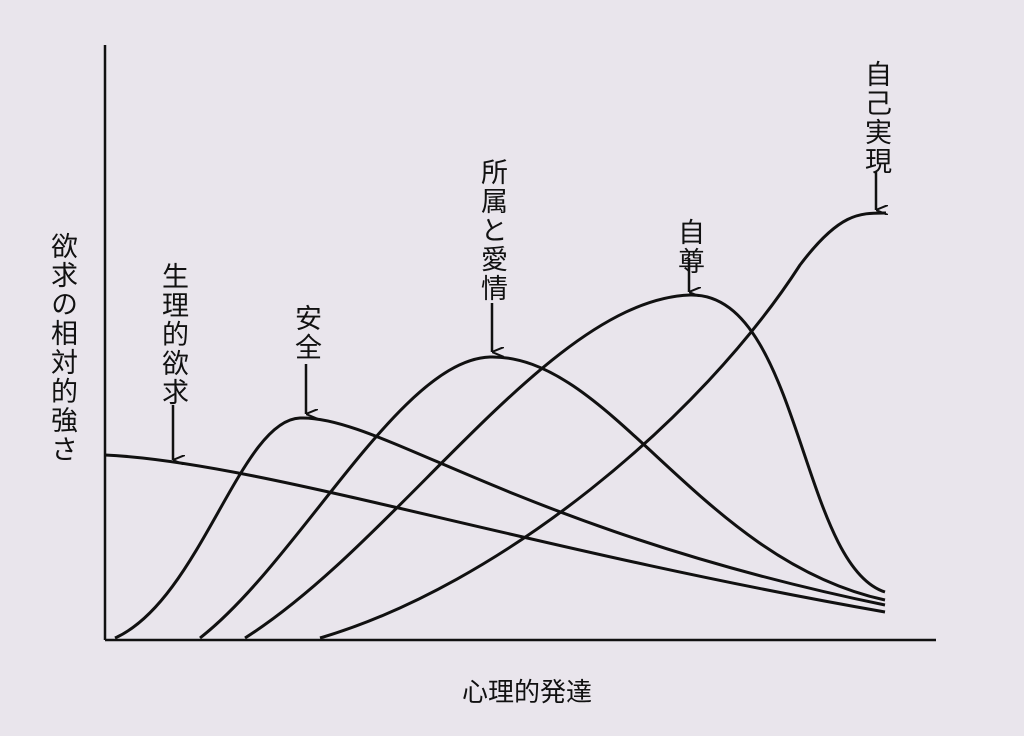 The width and height of the screenshot is (1024, 736). I want to click on curve-label: 安全, so click(305, 333).